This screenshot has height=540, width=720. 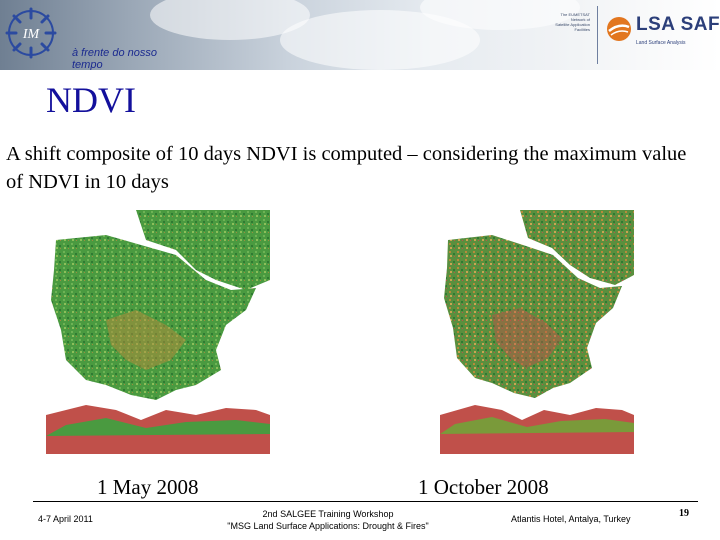 I want to click on tagline: à frente do nosso tempo, so click(x=114, y=58).